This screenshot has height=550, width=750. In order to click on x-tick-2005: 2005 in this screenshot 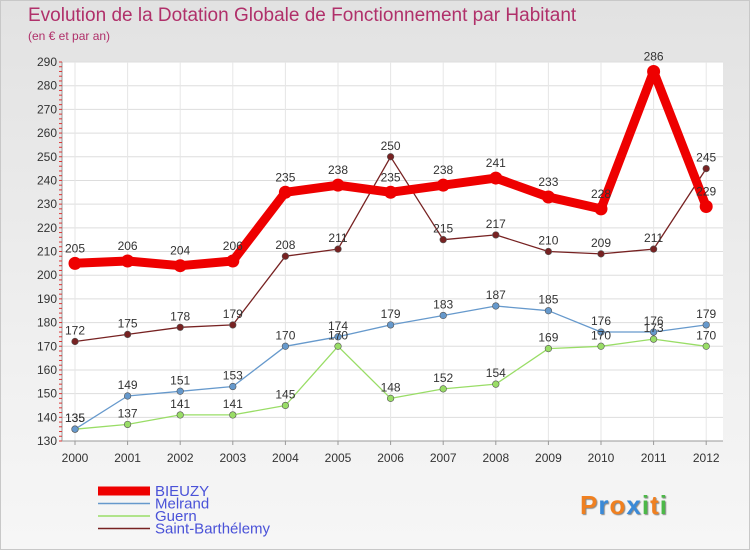, I will do `click(338, 458)`.